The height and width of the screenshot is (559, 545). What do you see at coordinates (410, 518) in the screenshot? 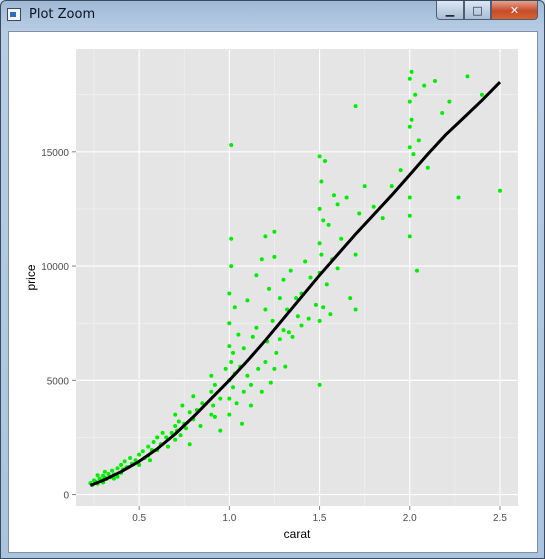
I see `x-tick-label: 2.0` at bounding box center [410, 518].